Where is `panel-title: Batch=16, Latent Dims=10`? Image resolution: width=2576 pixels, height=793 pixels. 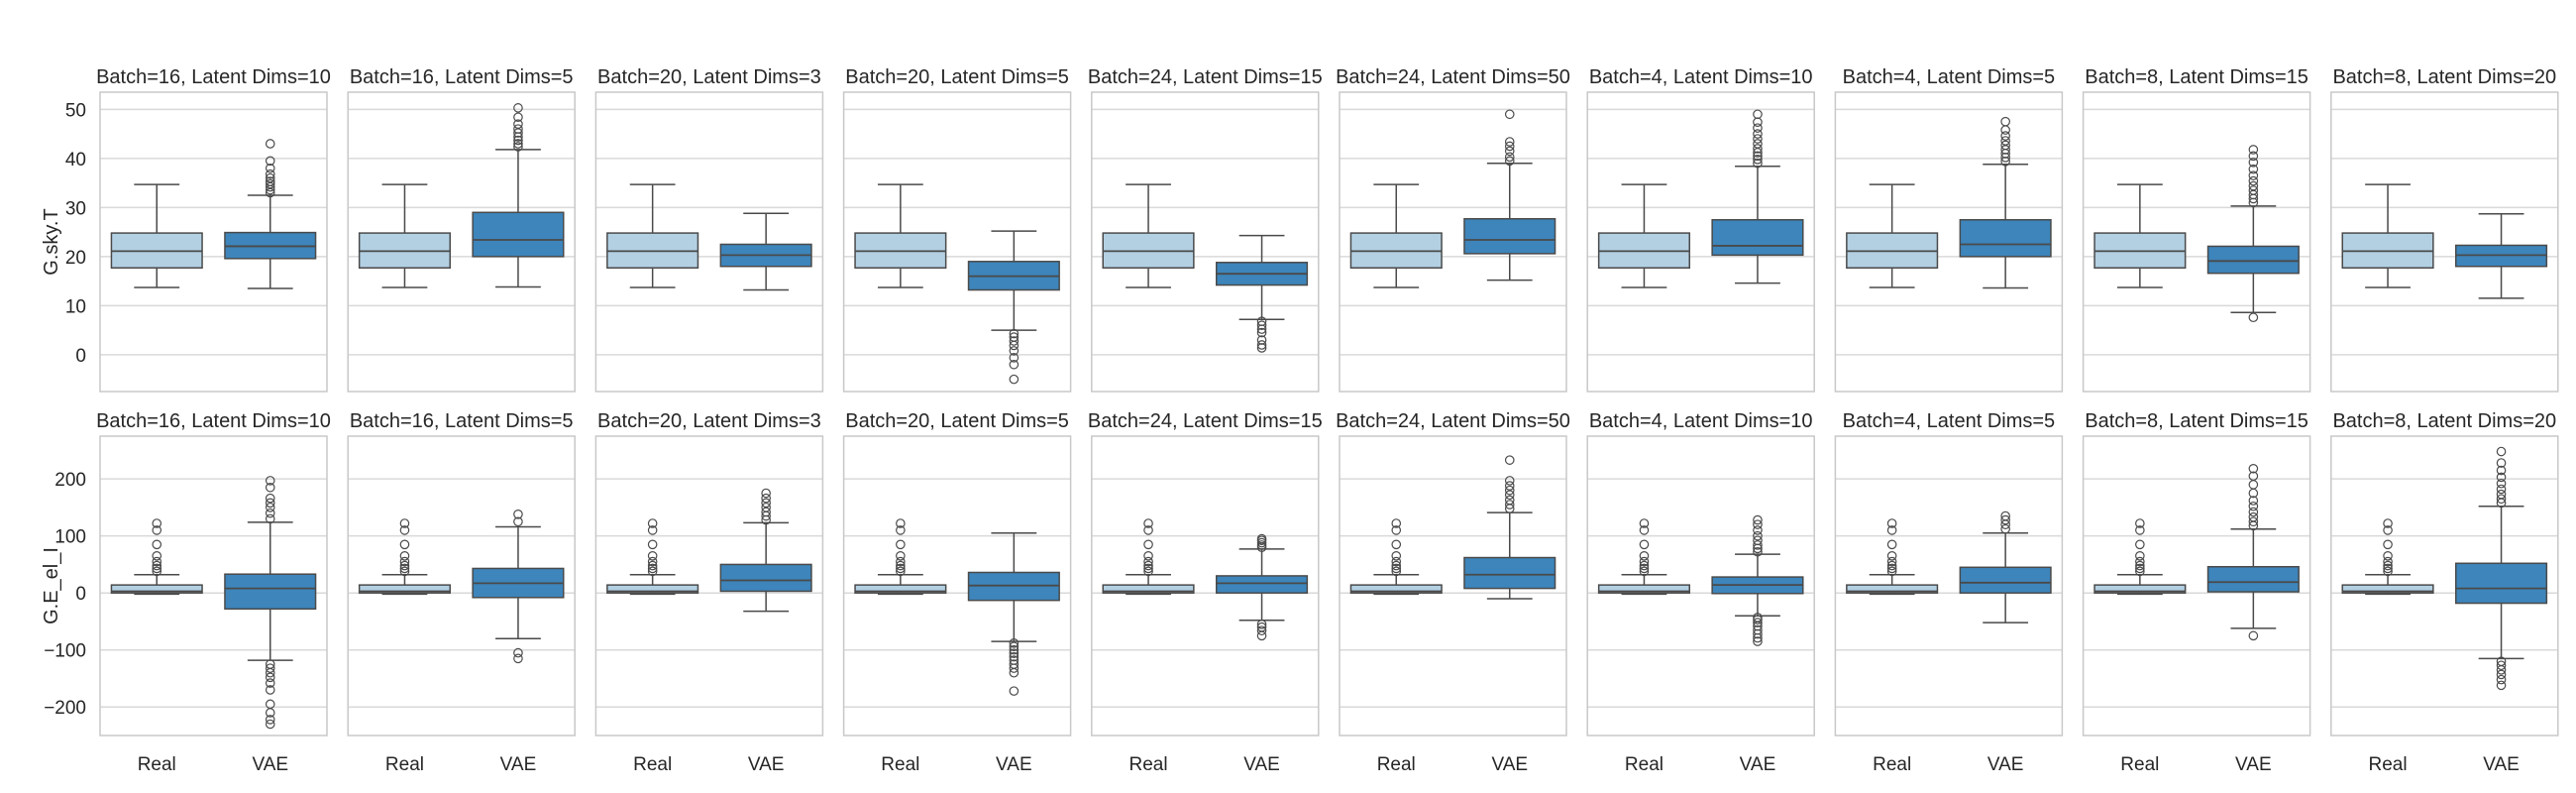
panel-title: Batch=16, Latent Dims=10 is located at coordinates (213, 421).